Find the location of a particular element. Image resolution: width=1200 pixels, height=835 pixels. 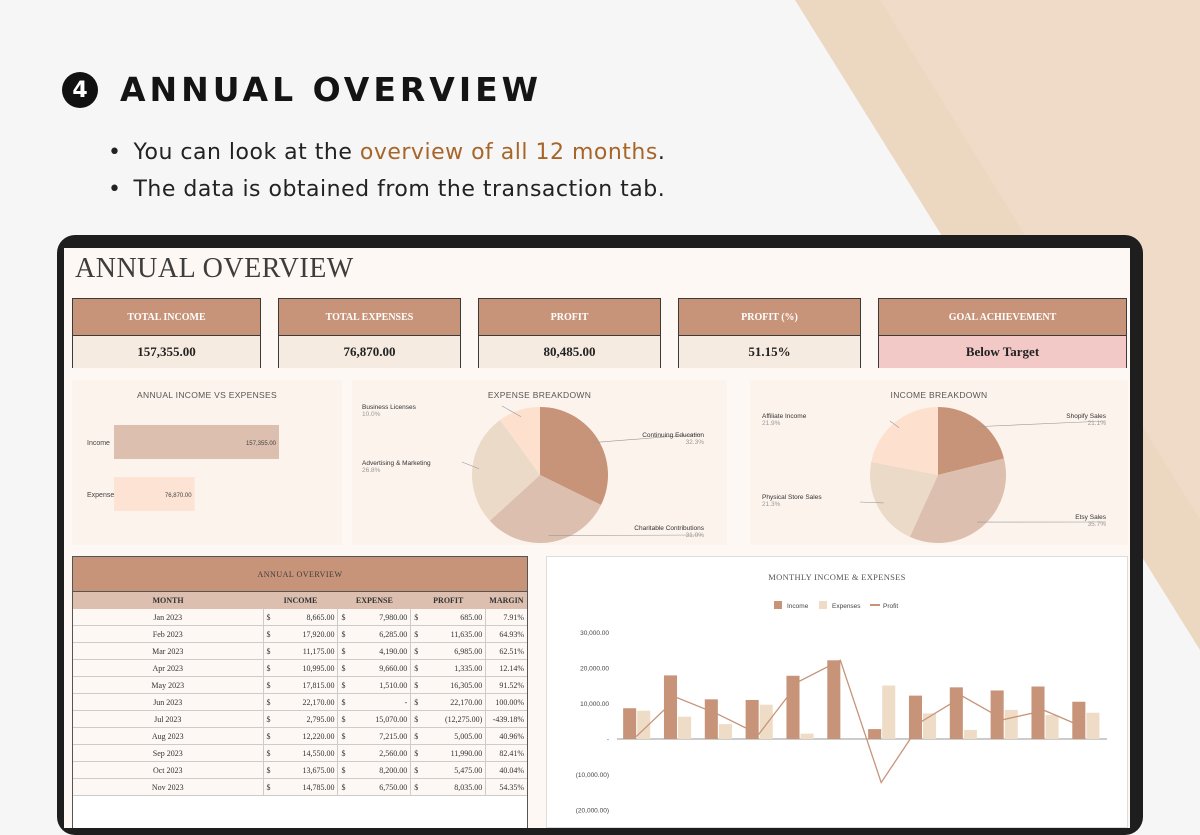

profit-cell: 11,990.00 is located at coordinates (455, 753).